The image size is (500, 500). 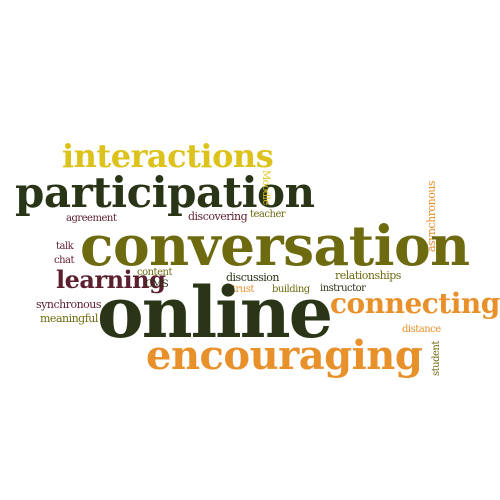 I want to click on word-instructor: instructor, so click(x=343, y=288).